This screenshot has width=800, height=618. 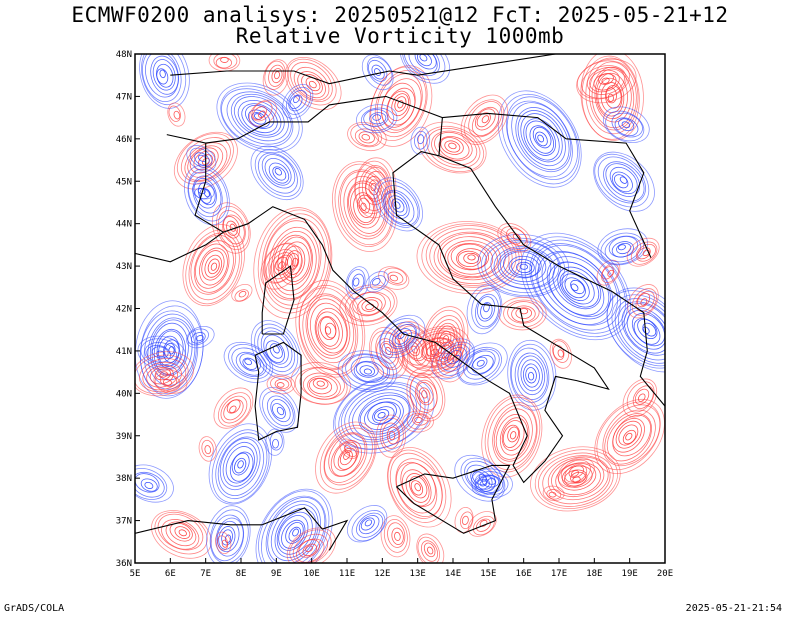 I want to click on y-tick-label: 48N, so click(x=124, y=55).